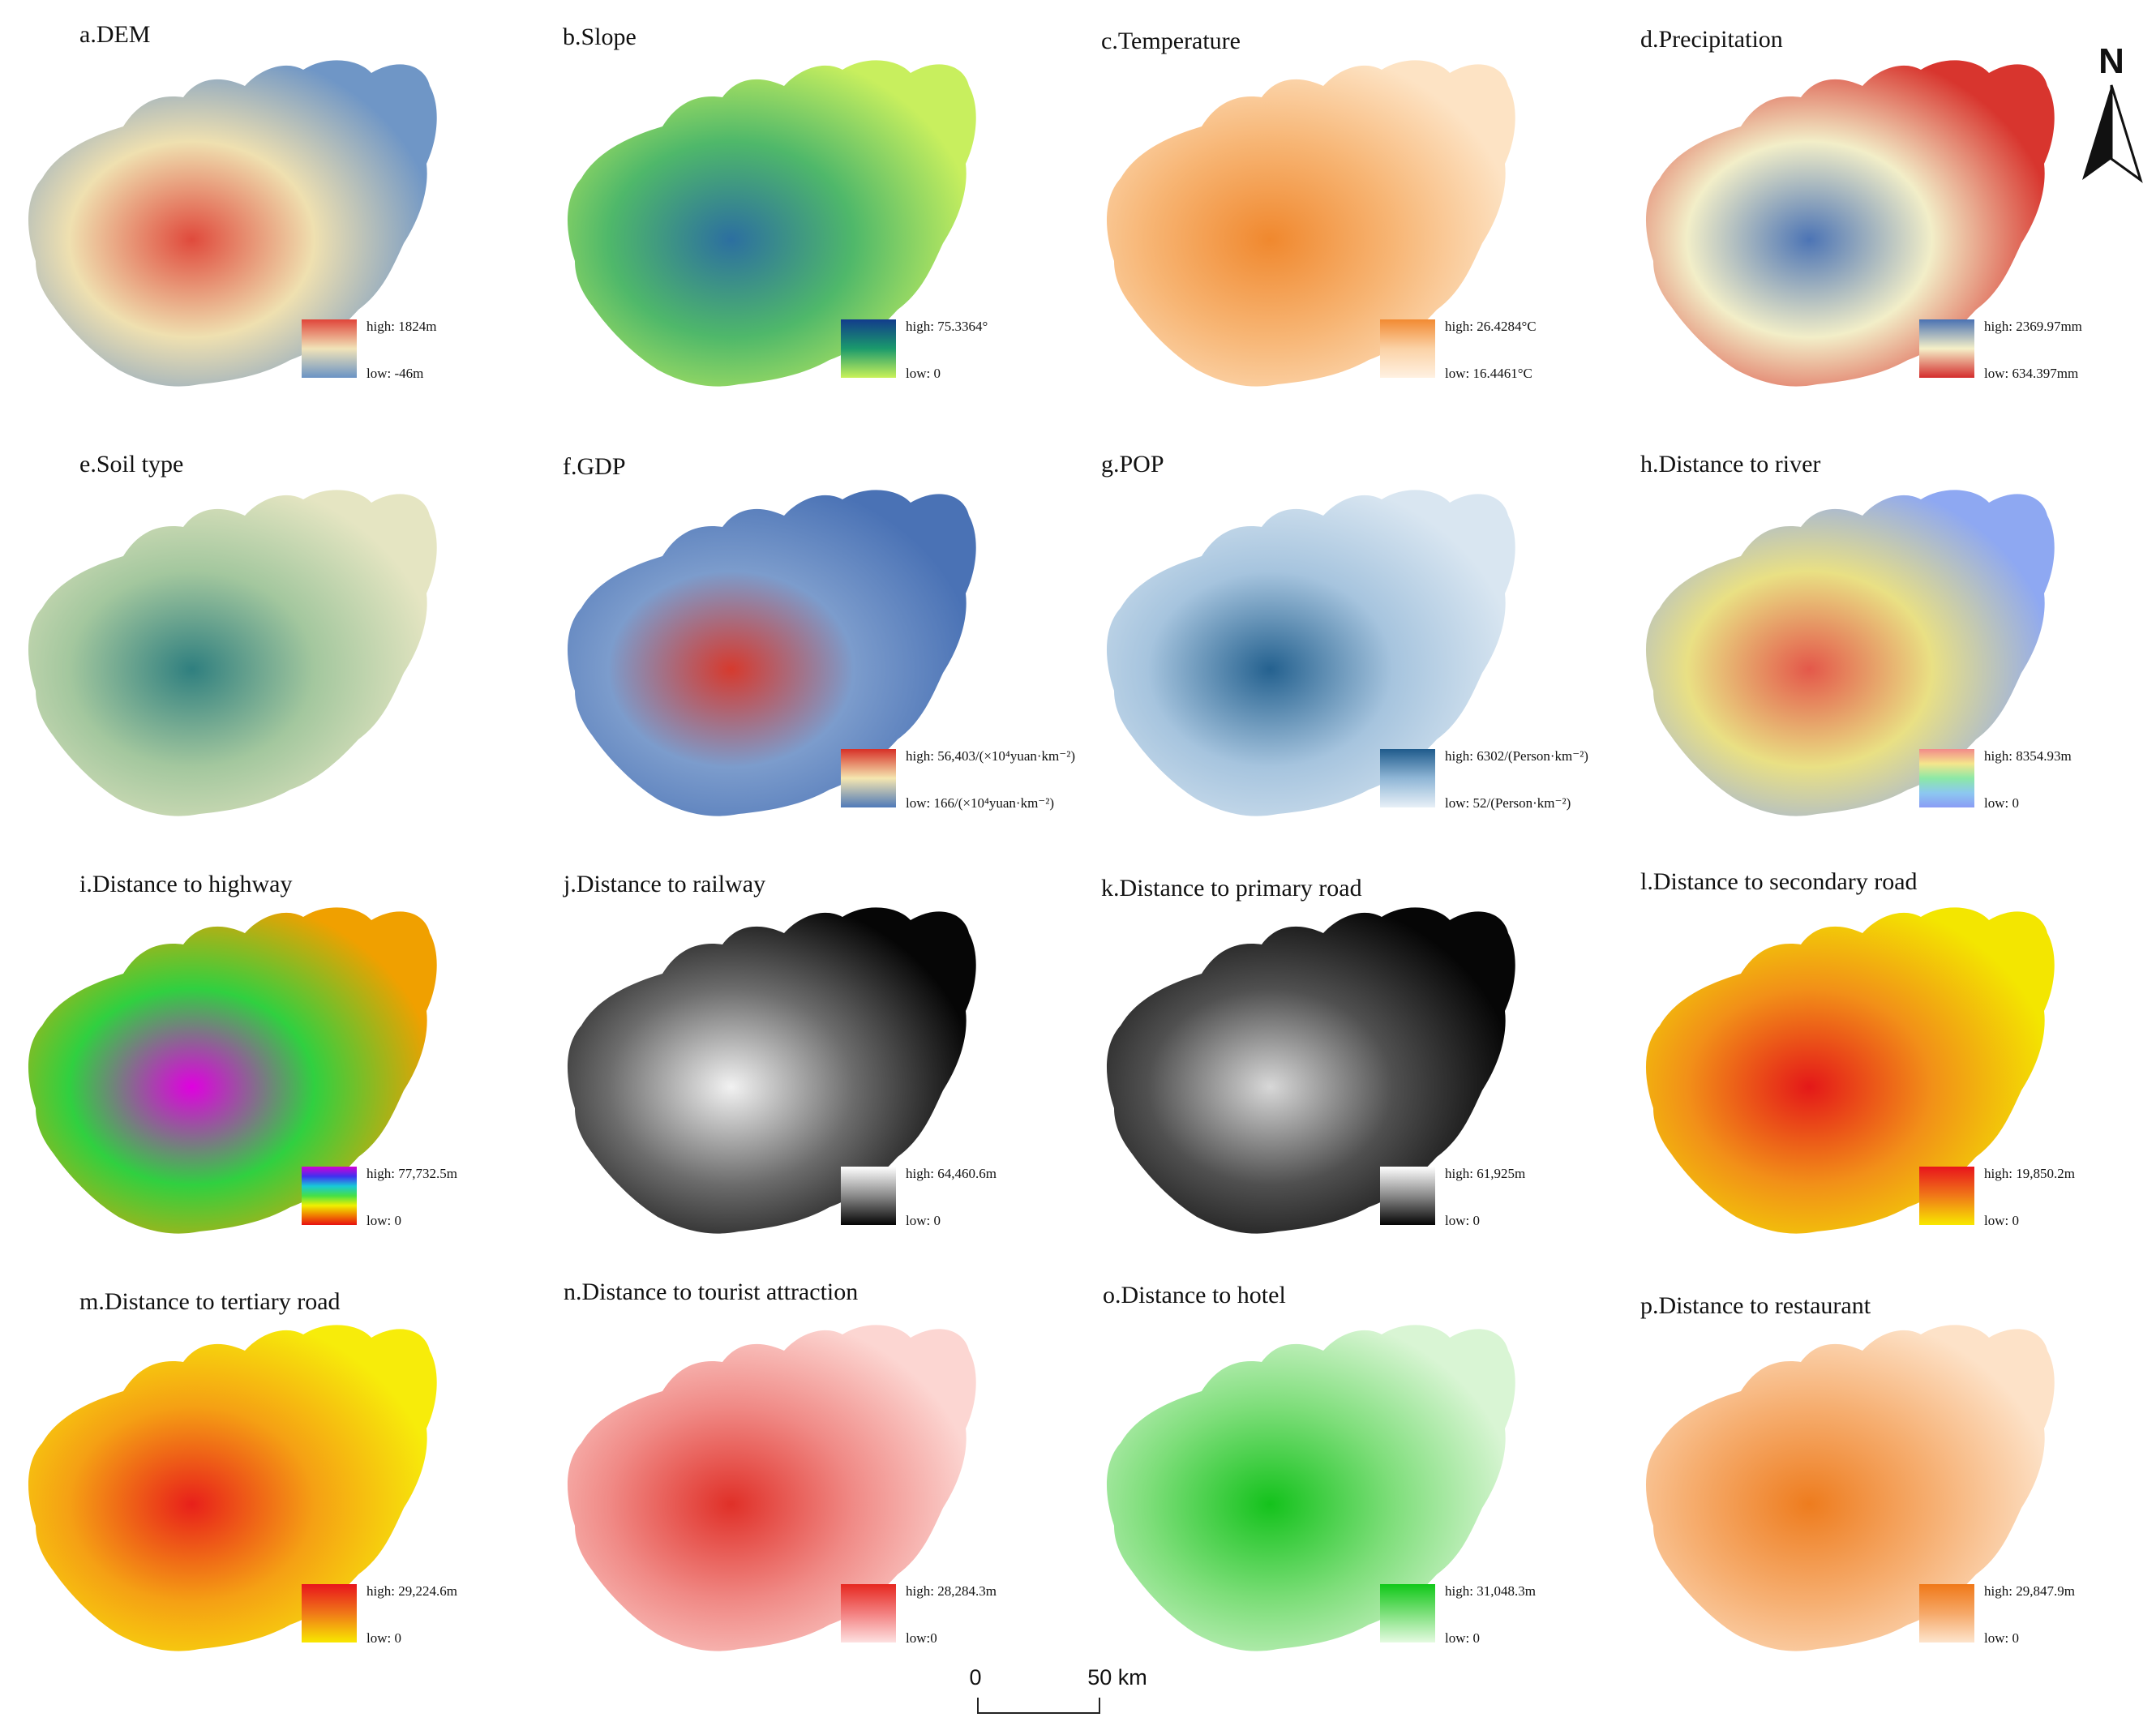 This screenshot has width=2156, height=1726. What do you see at coordinates (1488, 373) in the screenshot?
I see `legend-low-c: low: 16.4461°C` at bounding box center [1488, 373].